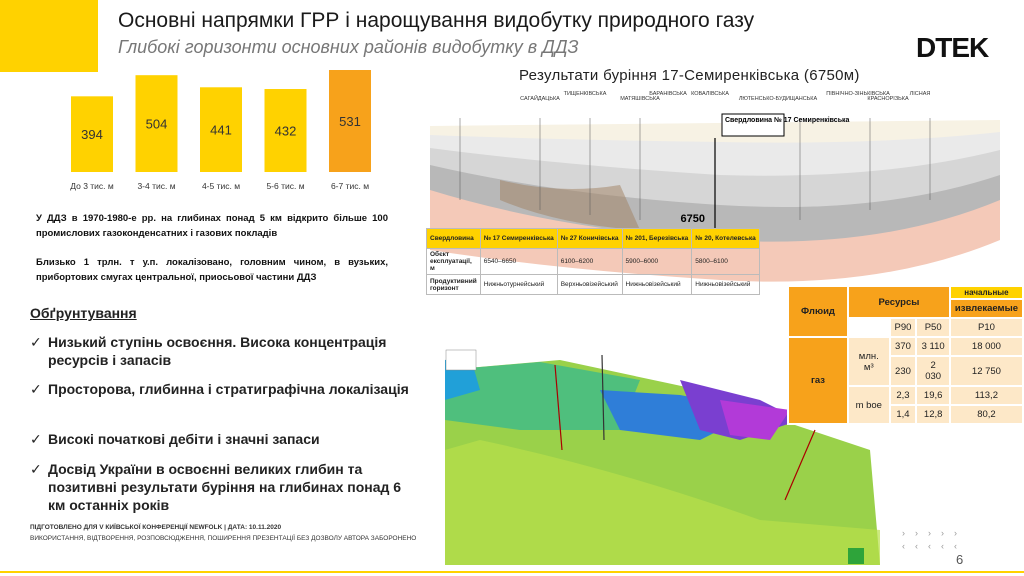 The image size is (1024, 576). What do you see at coordinates (92, 186) in the screenshot?
I see `x-tick-label: До 3 тис. м` at bounding box center [92, 186].